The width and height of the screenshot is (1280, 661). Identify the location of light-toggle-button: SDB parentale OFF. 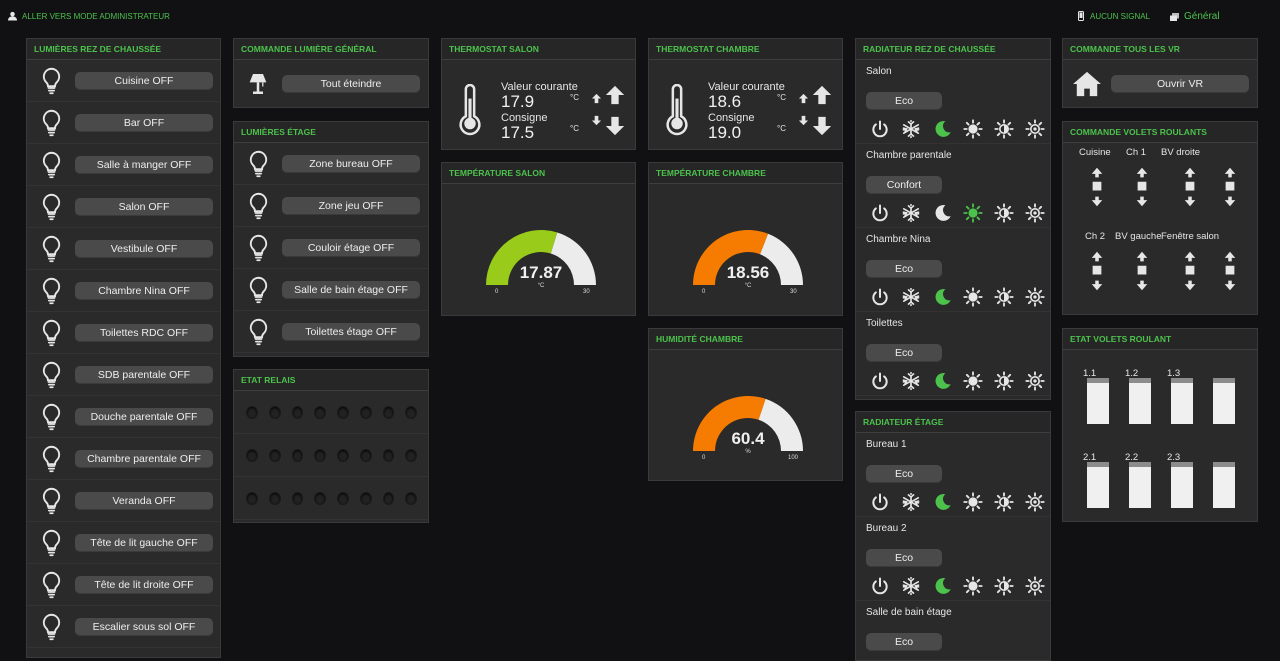
(144, 374).